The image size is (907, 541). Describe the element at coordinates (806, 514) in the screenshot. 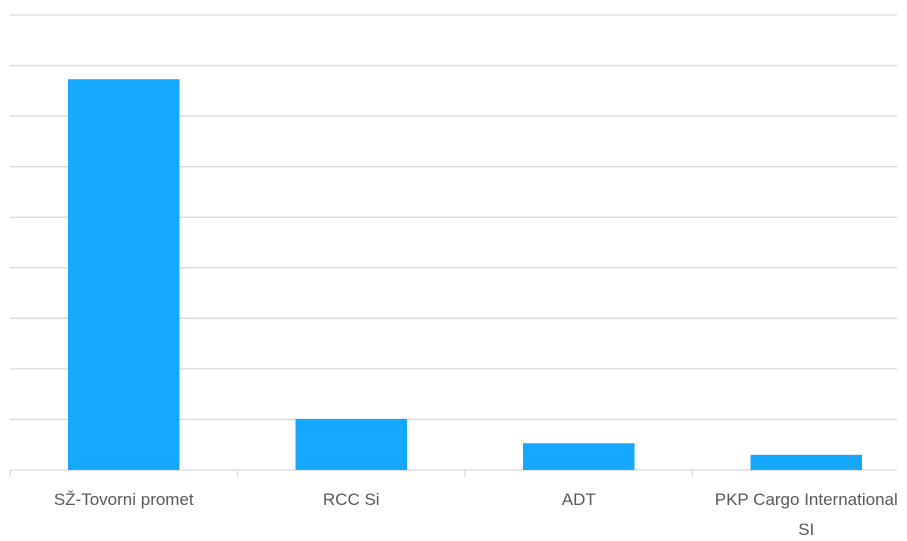

I see `x-tick-label: PKP Cargo International SI` at that location.